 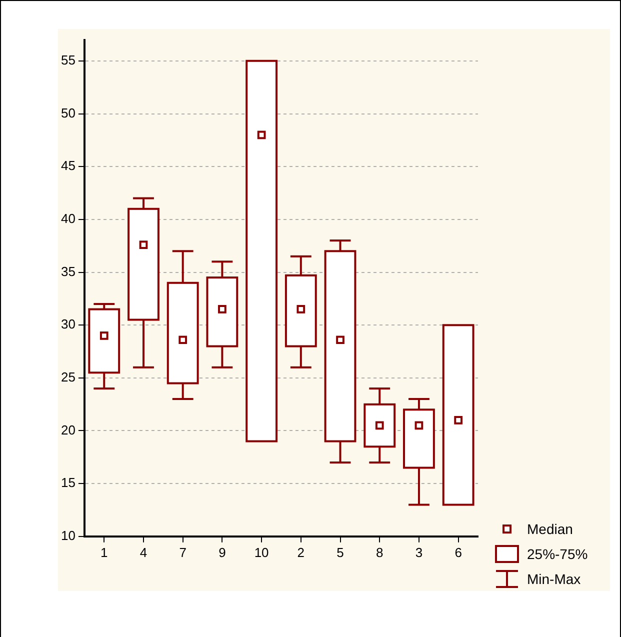 I want to click on y-tick-label: 10, so click(x=68, y=535).